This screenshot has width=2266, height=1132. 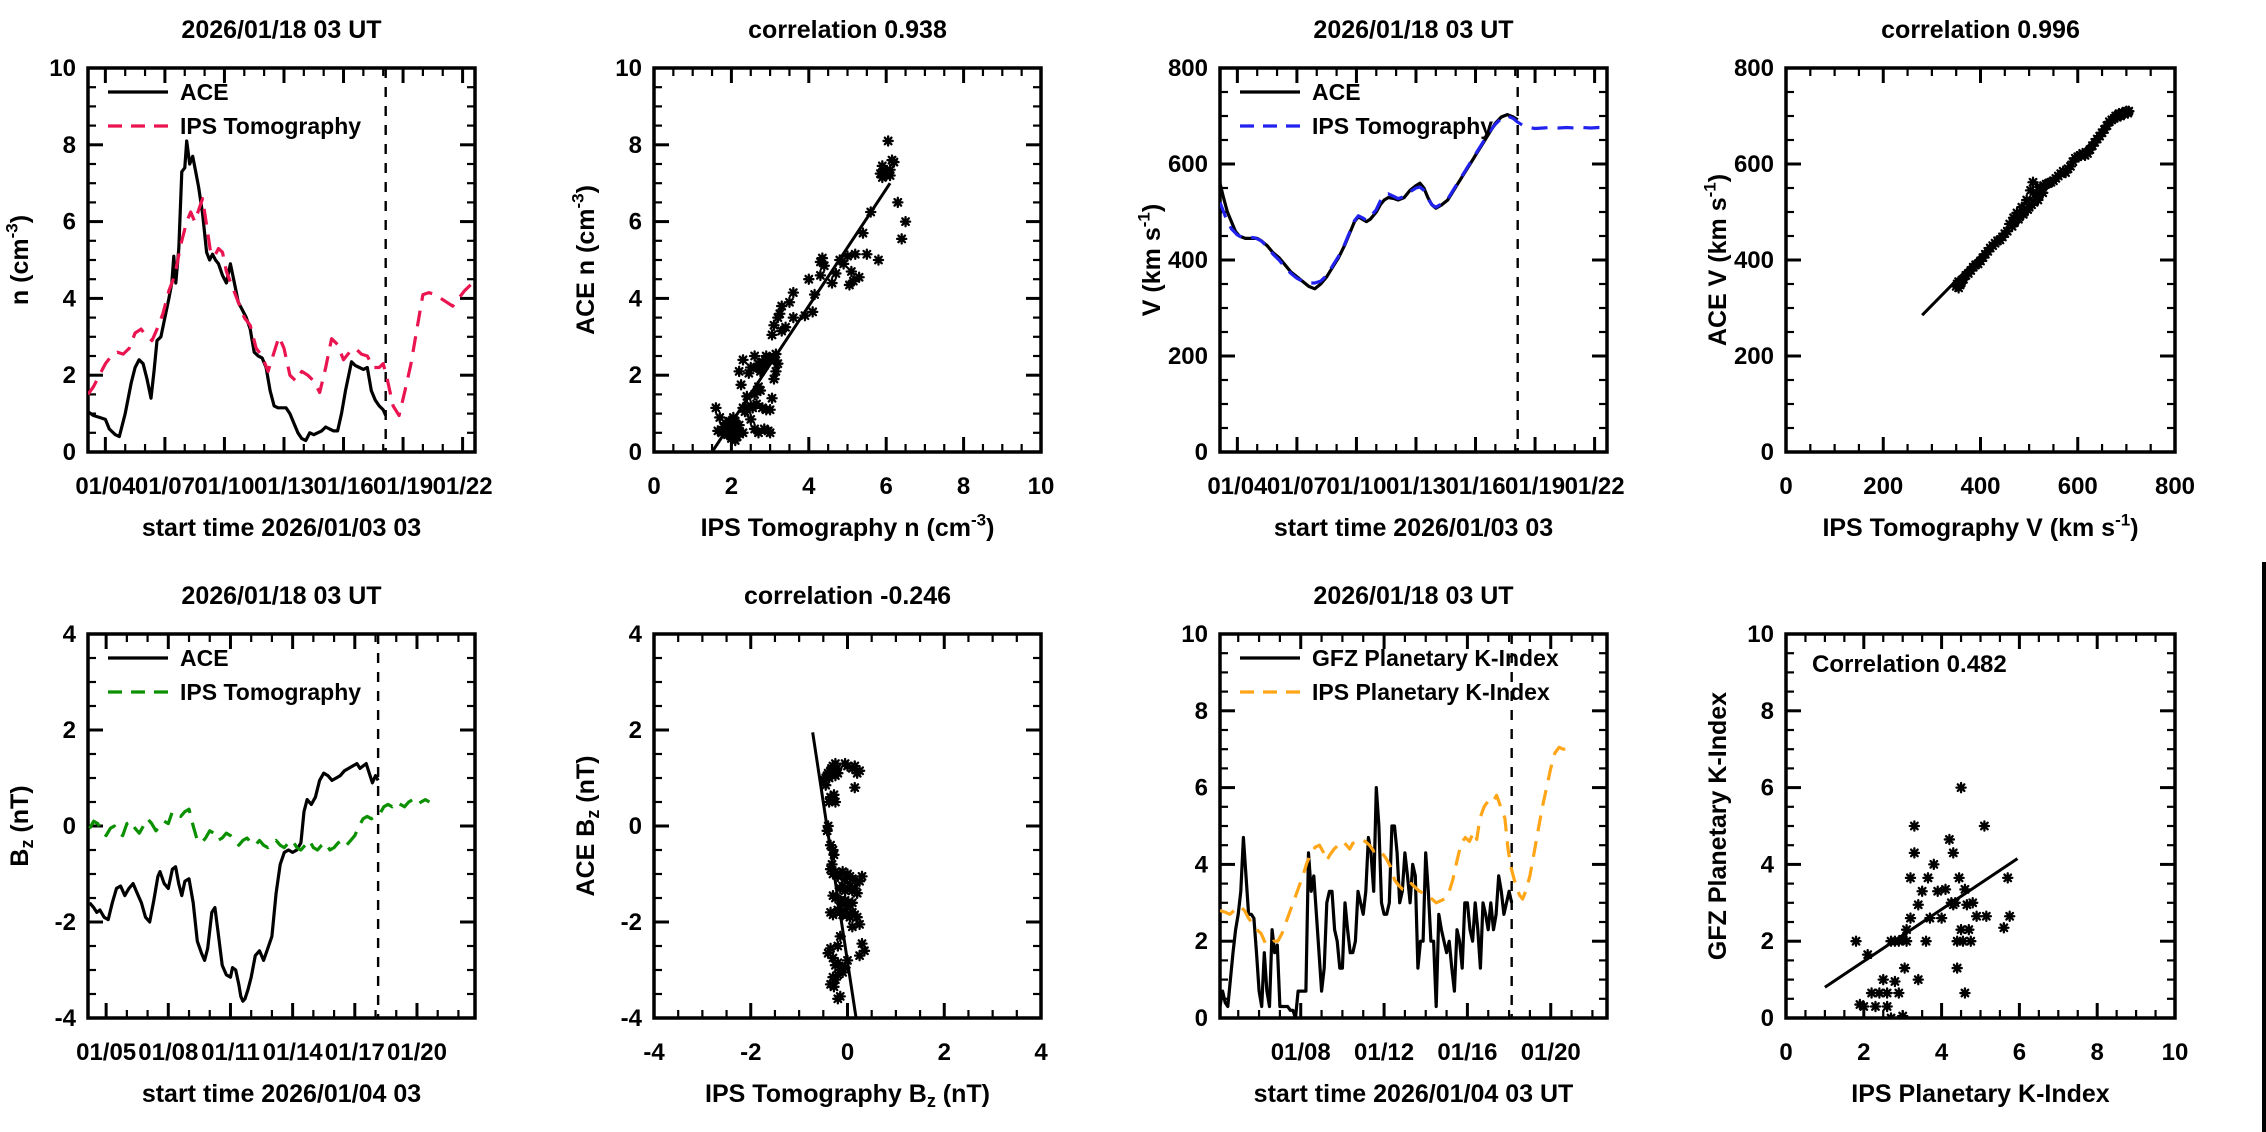 I want to click on svg-text: 800, so click(x=1754, y=68).